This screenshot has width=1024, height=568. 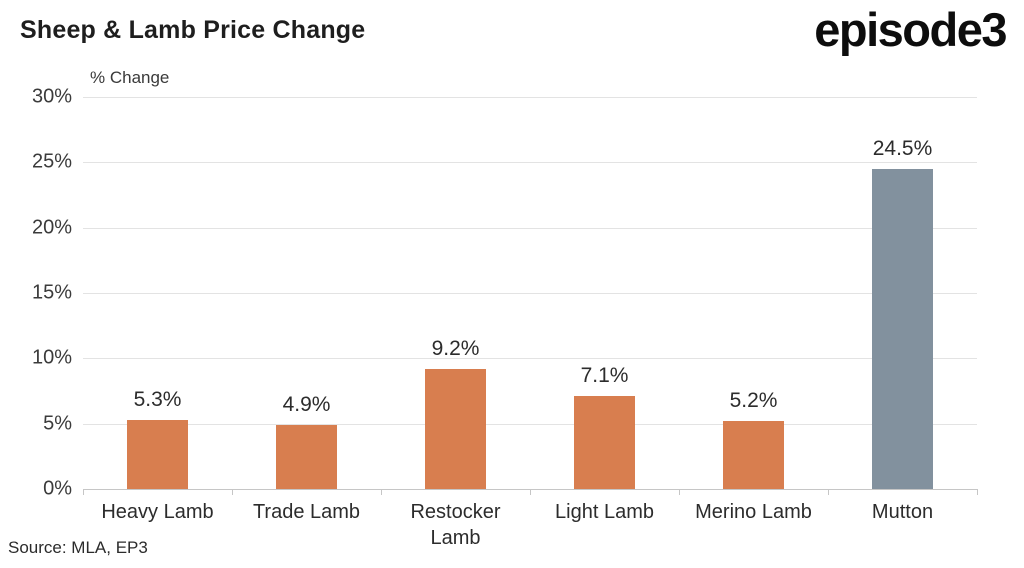 I want to click on bar-restocker-lamb, so click(x=455, y=428).